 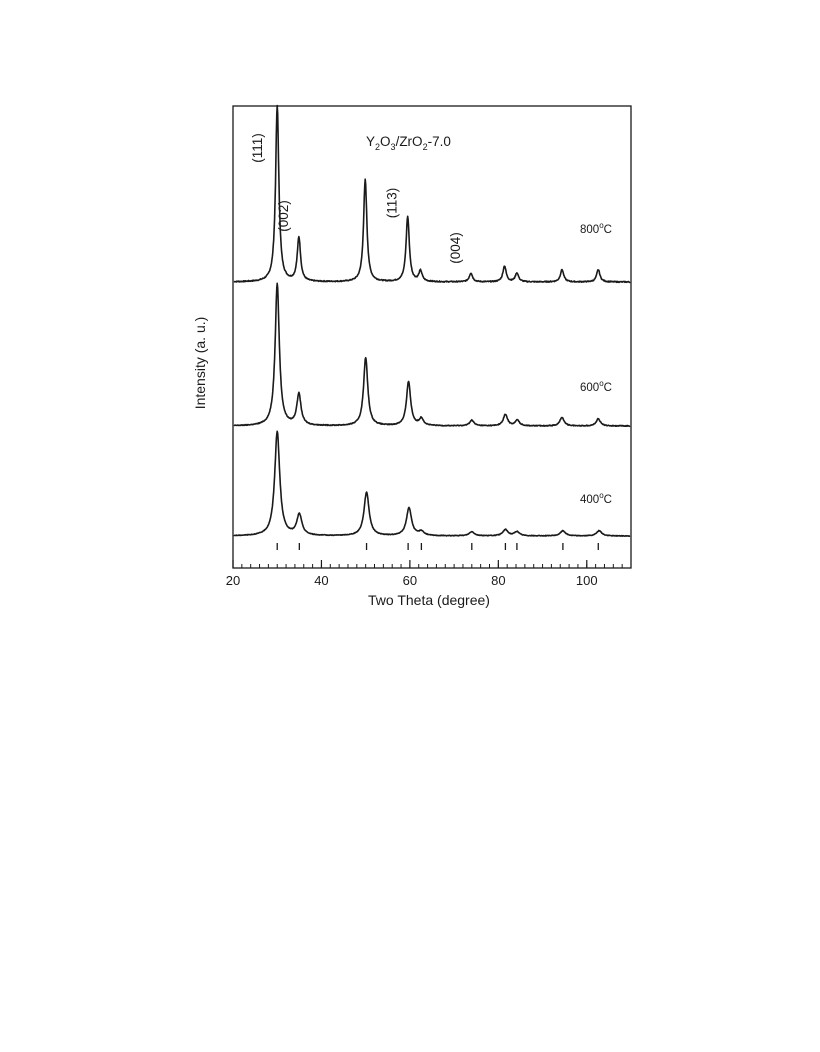 I want to click on x-axis-label: Two Theta (degree), so click(x=429, y=600).